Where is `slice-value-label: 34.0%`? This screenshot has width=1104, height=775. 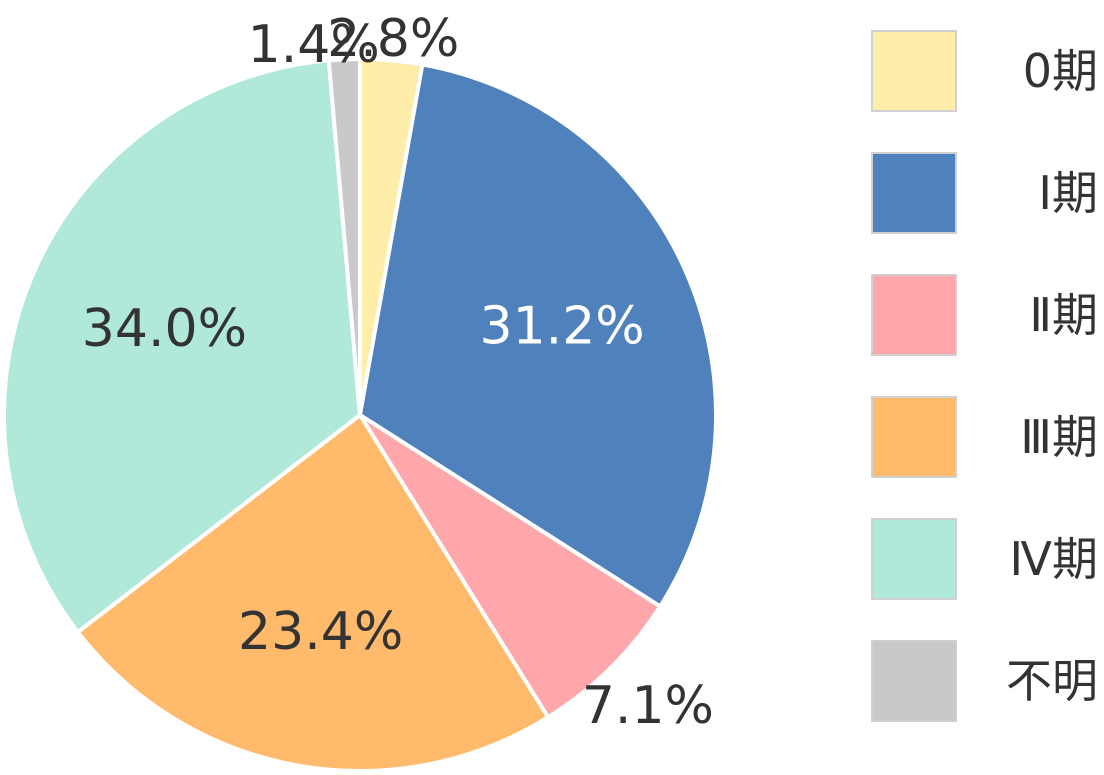 slice-value-label: 34.0% is located at coordinates (164, 329).